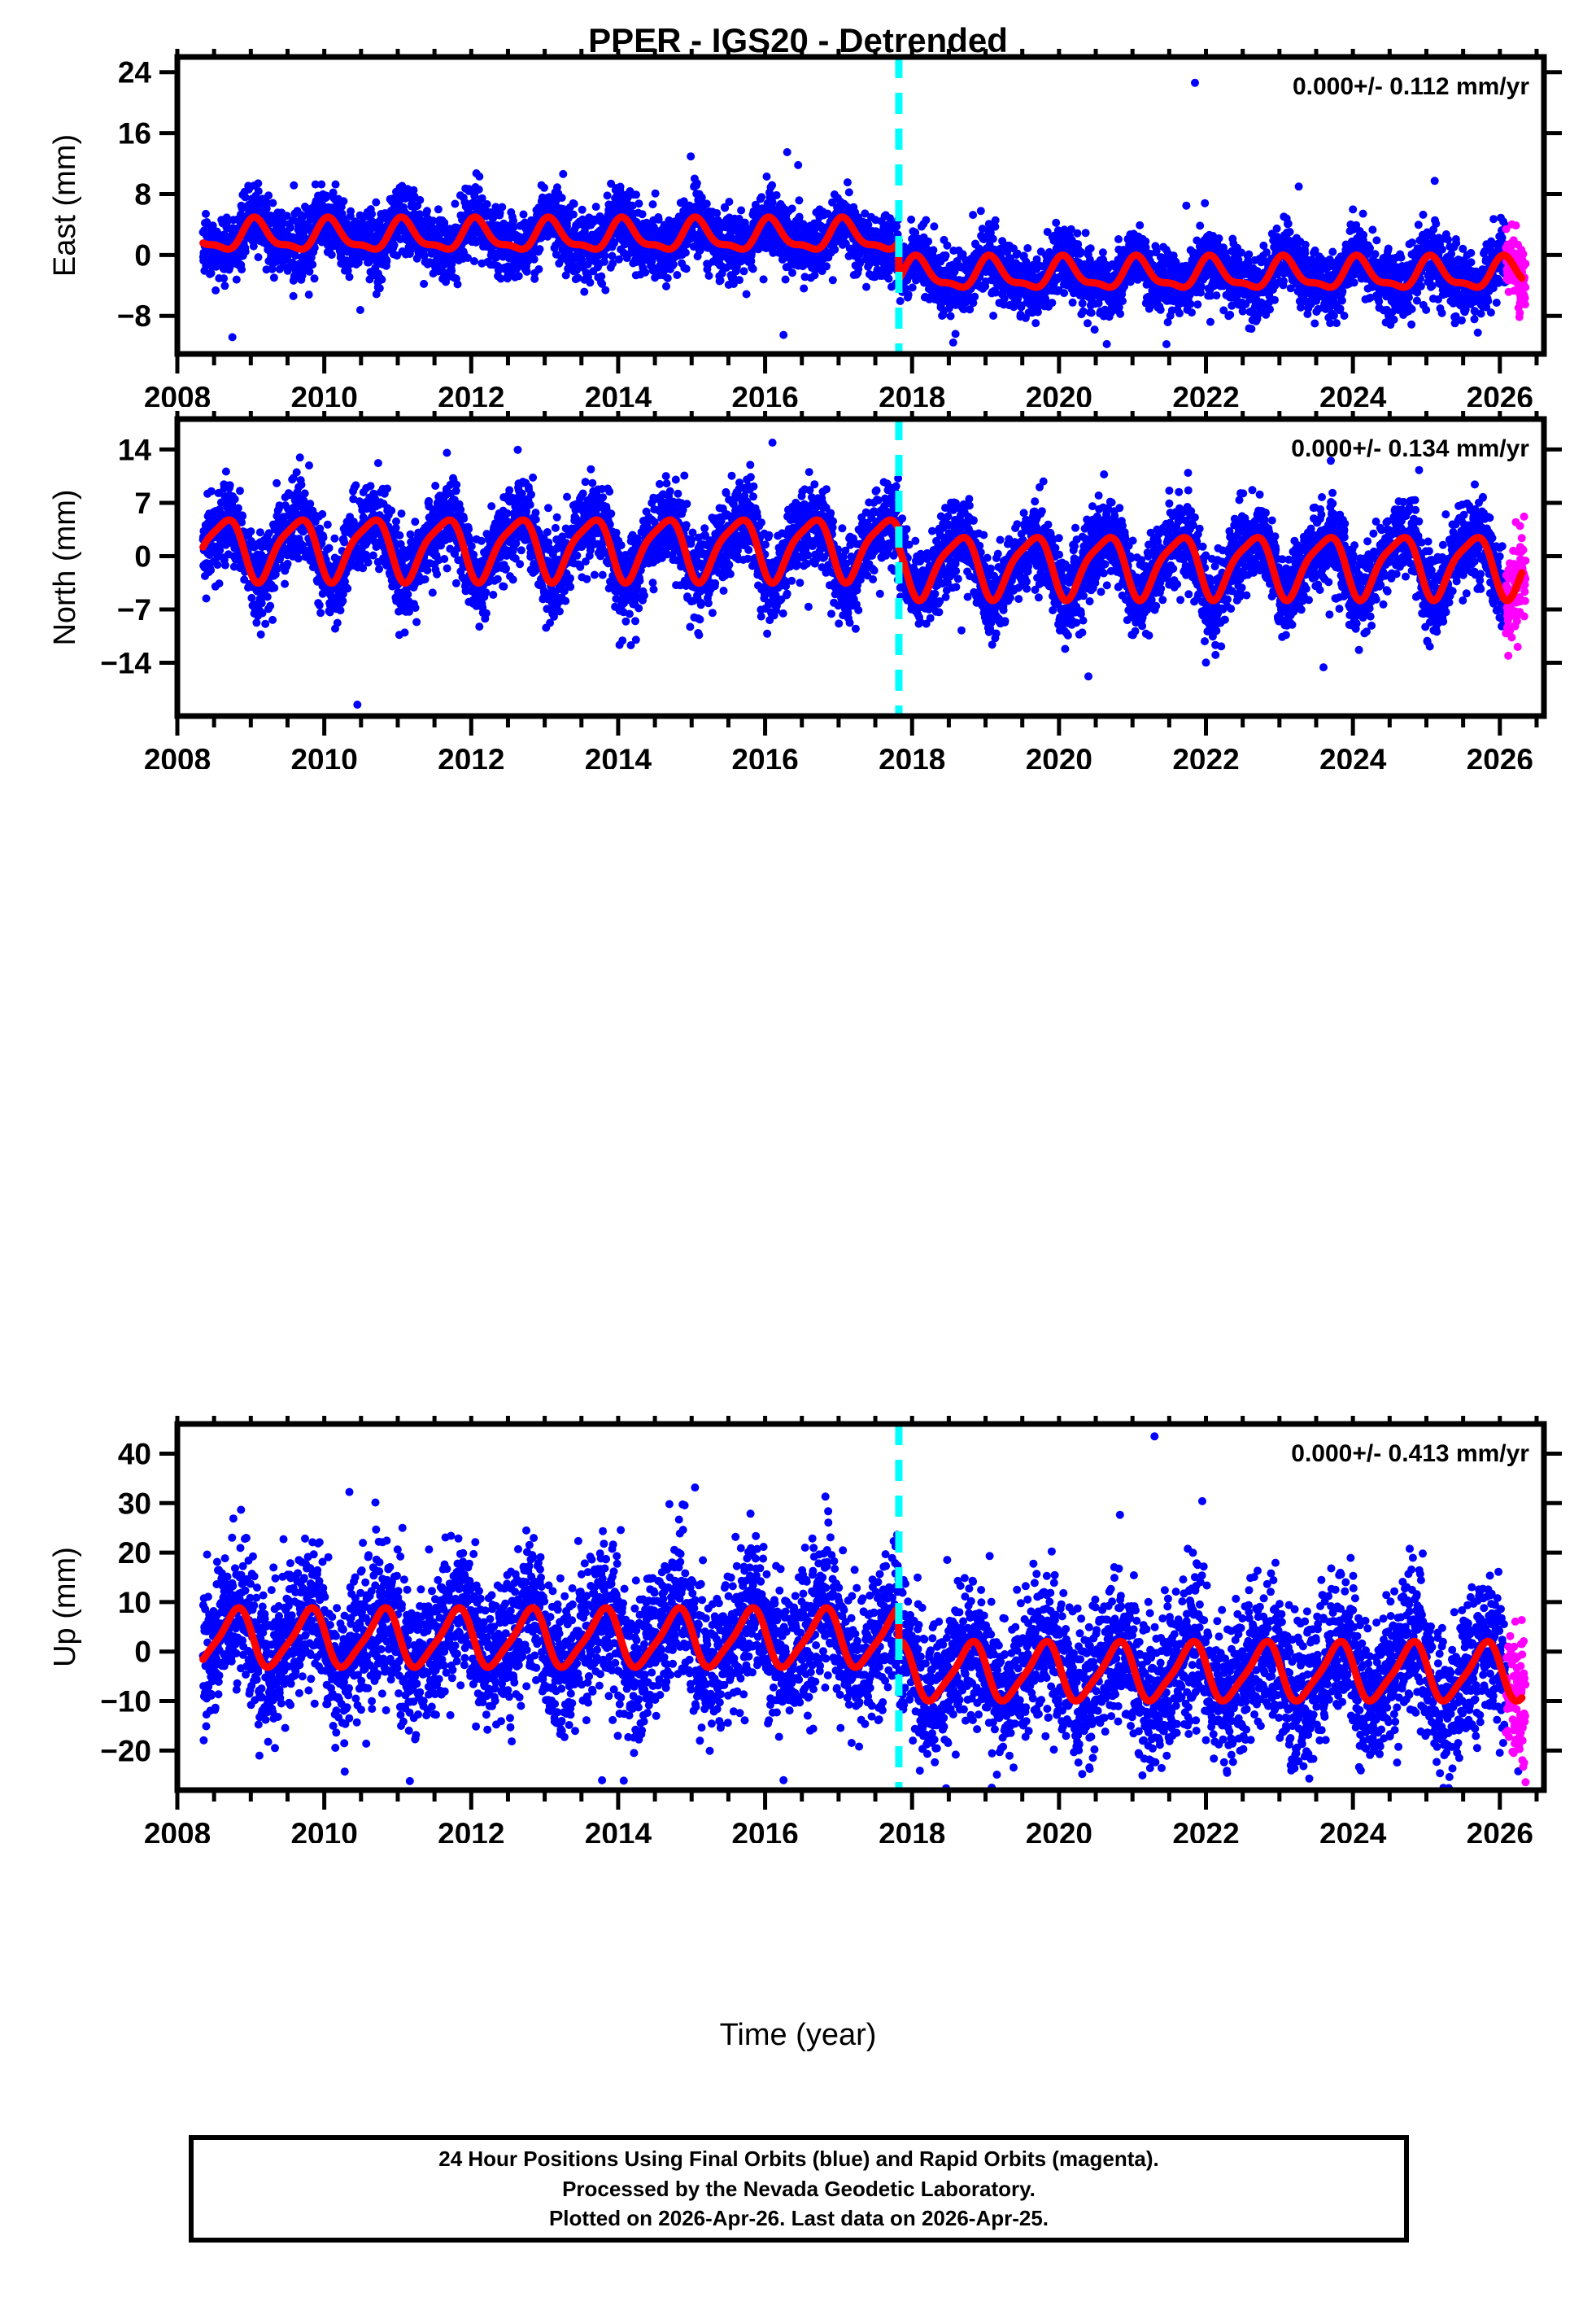 This screenshot has height=2306, width=1596. Describe the element at coordinates (142, 503) in the screenshot. I see `ytick-label-north-1: 7` at that location.